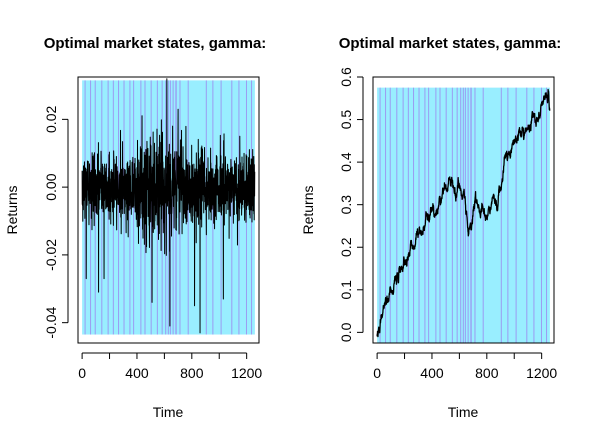  What do you see at coordinates (463, 412) in the screenshot?
I see `right-x-axis-label: Time` at bounding box center [463, 412].